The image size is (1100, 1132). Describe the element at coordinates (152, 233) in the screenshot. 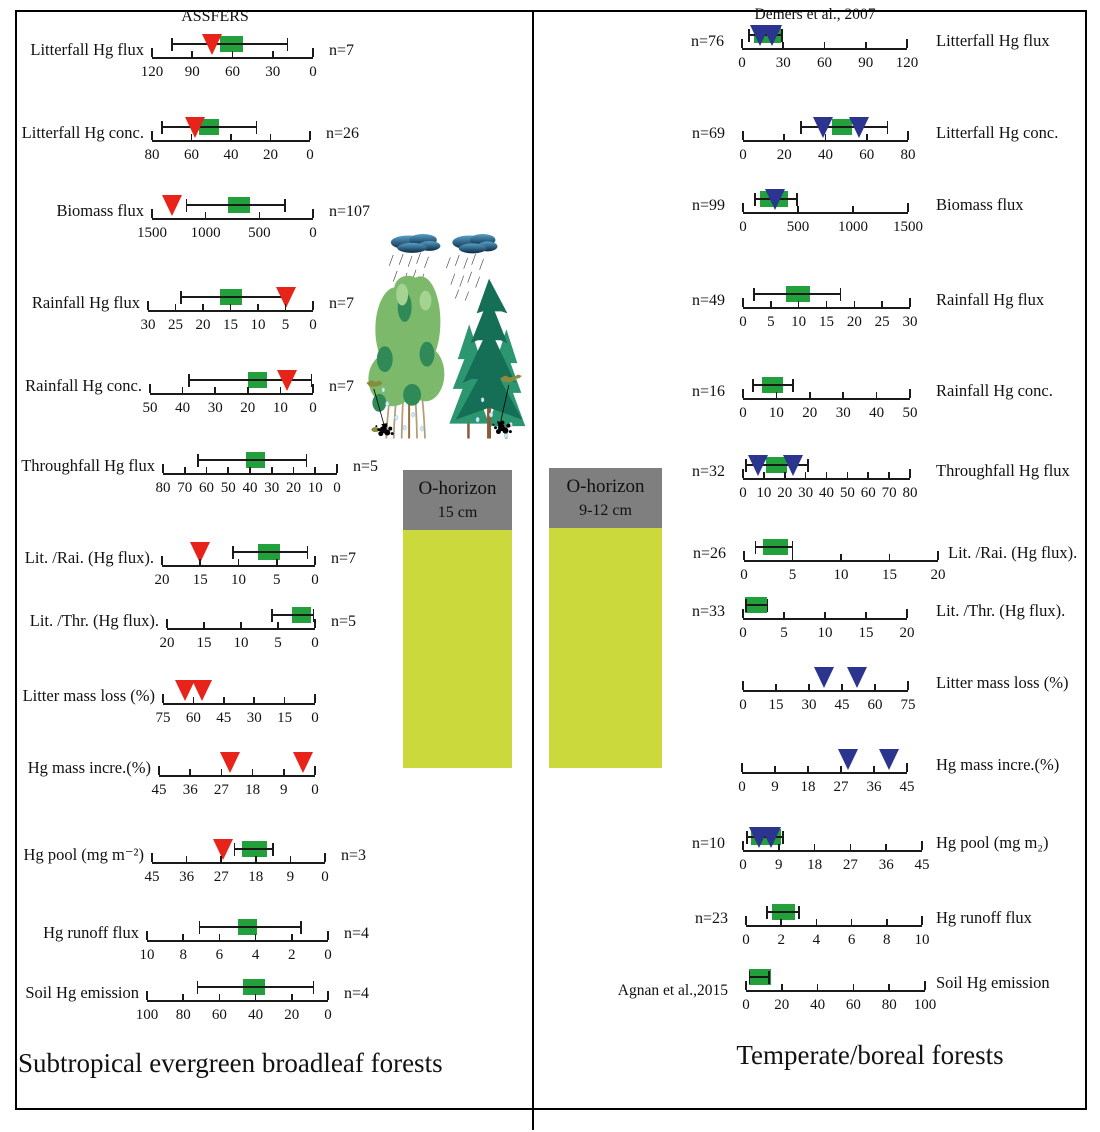

I see `tick-label: 1500` at that location.